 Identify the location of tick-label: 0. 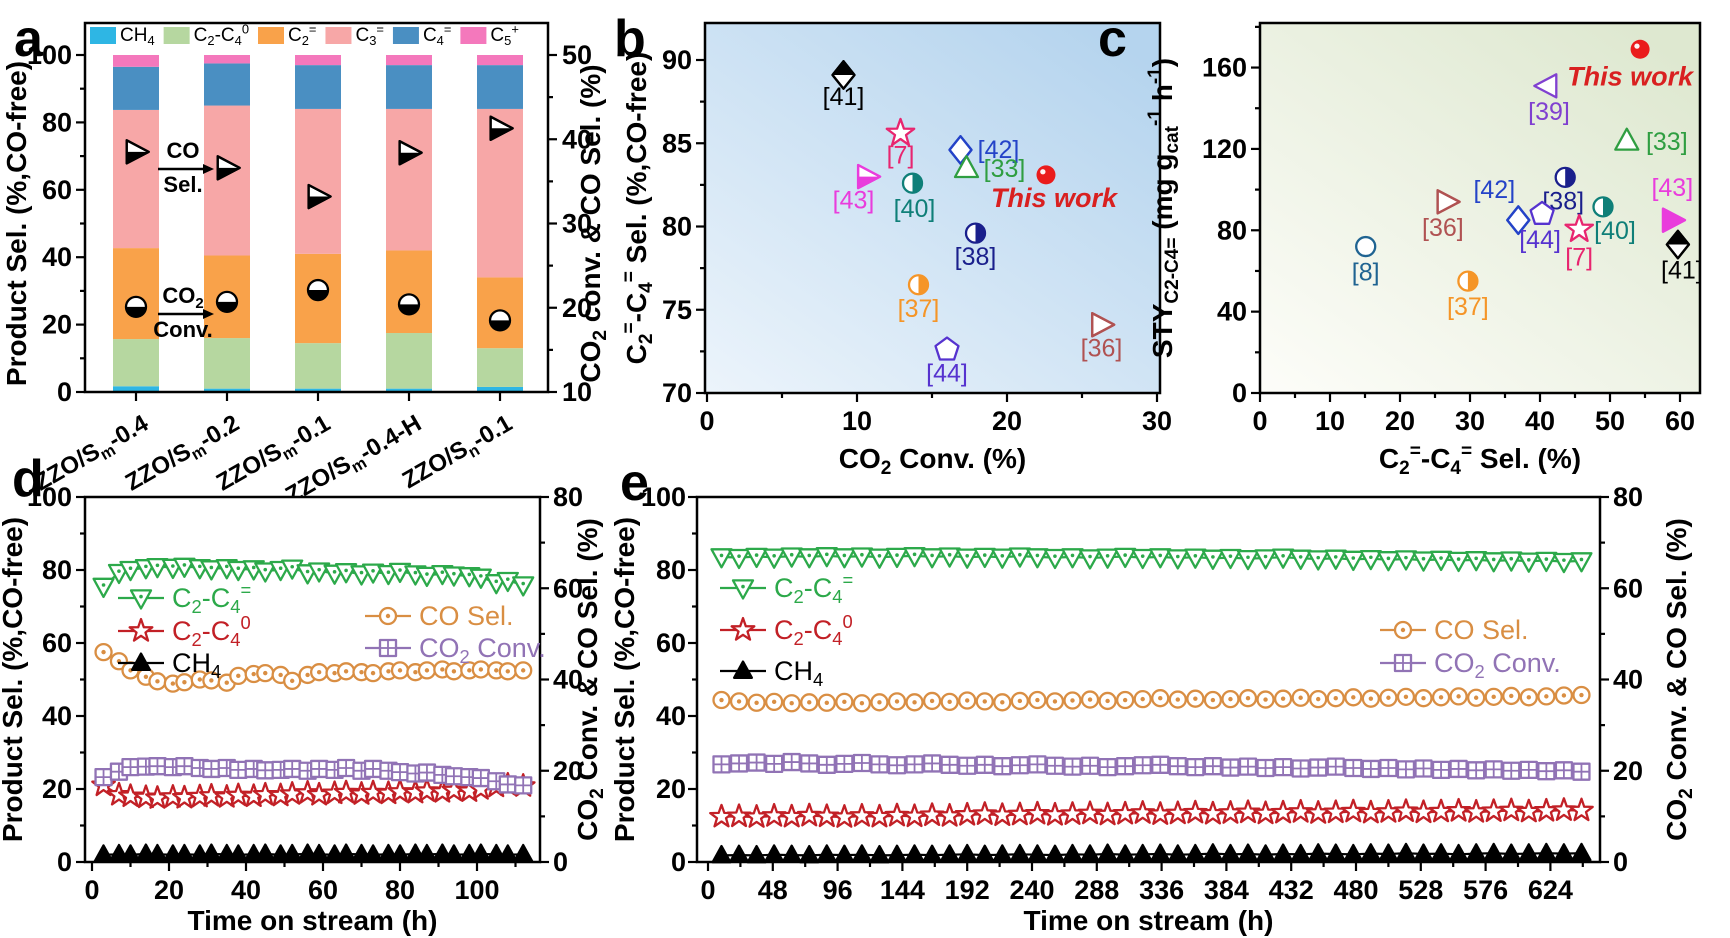
(64, 392).